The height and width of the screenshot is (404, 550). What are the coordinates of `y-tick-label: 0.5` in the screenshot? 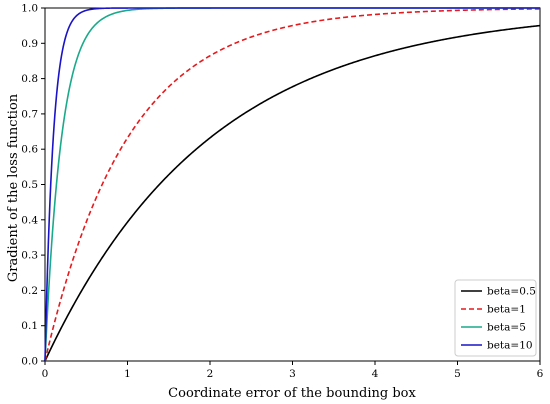 It's located at (29, 185).